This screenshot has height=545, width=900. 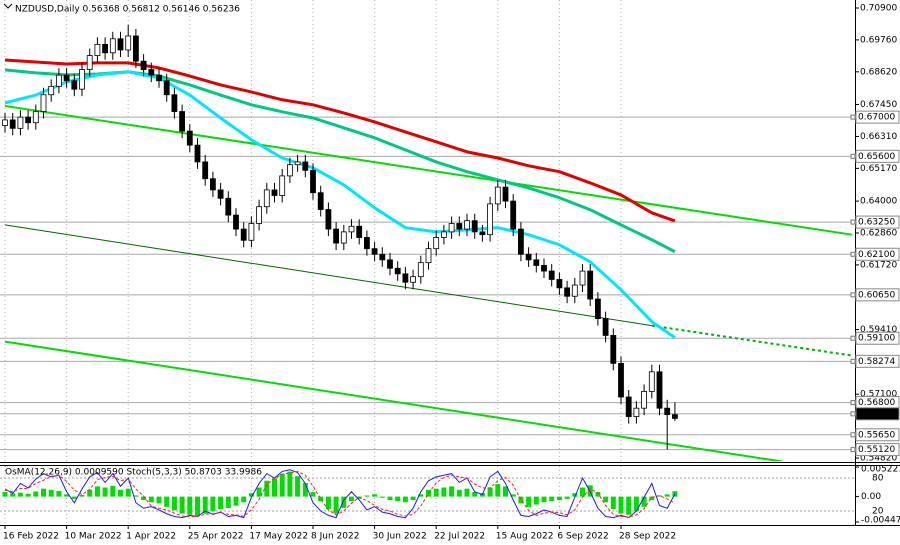 I want to click on y-tick-label: 0.69760, so click(x=878, y=40).